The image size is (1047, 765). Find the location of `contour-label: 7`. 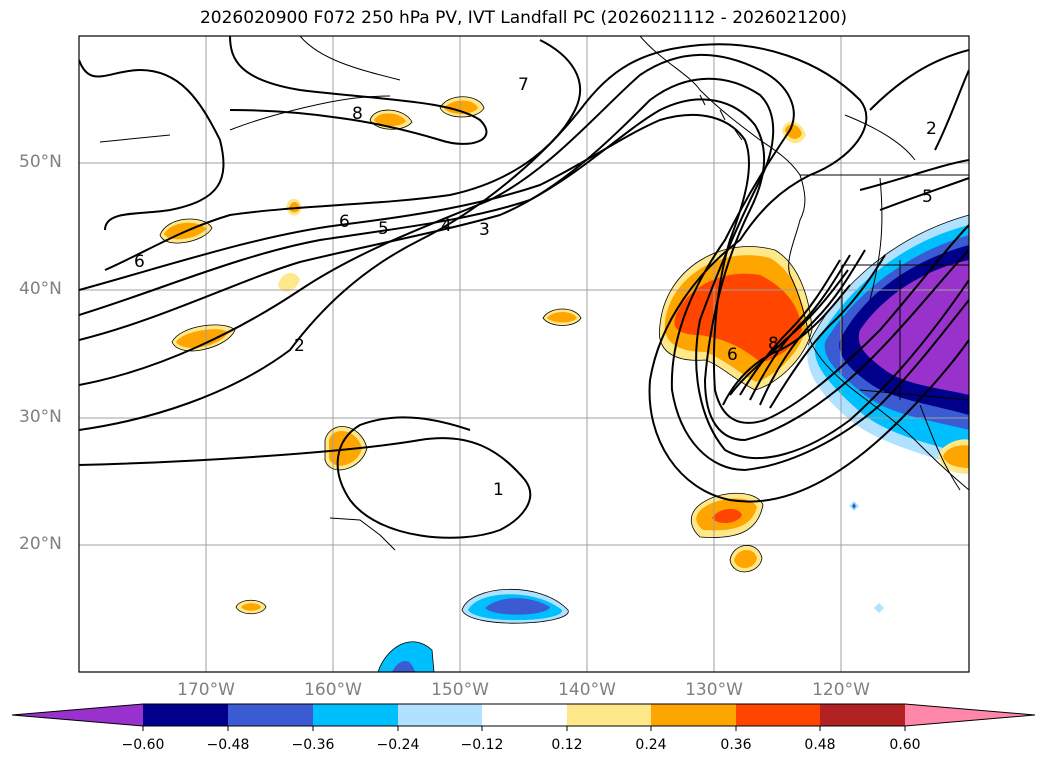

contour-label: 7 is located at coordinates (523, 85).